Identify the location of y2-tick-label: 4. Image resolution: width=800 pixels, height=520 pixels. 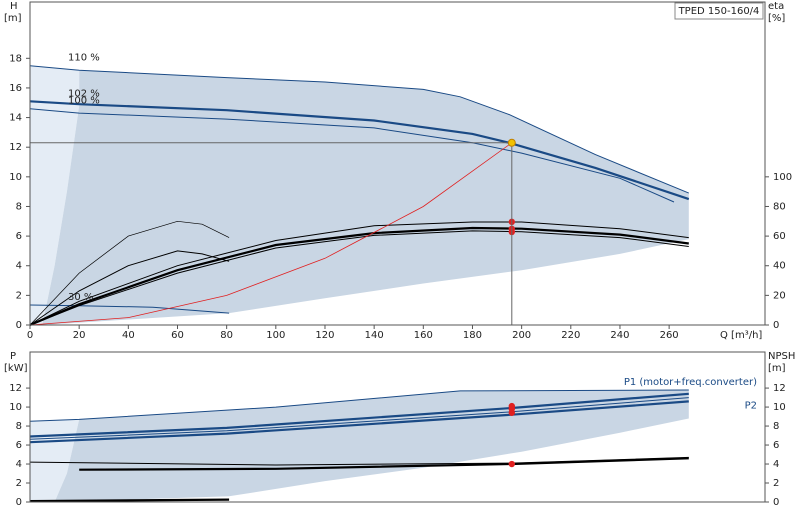
(776, 464).